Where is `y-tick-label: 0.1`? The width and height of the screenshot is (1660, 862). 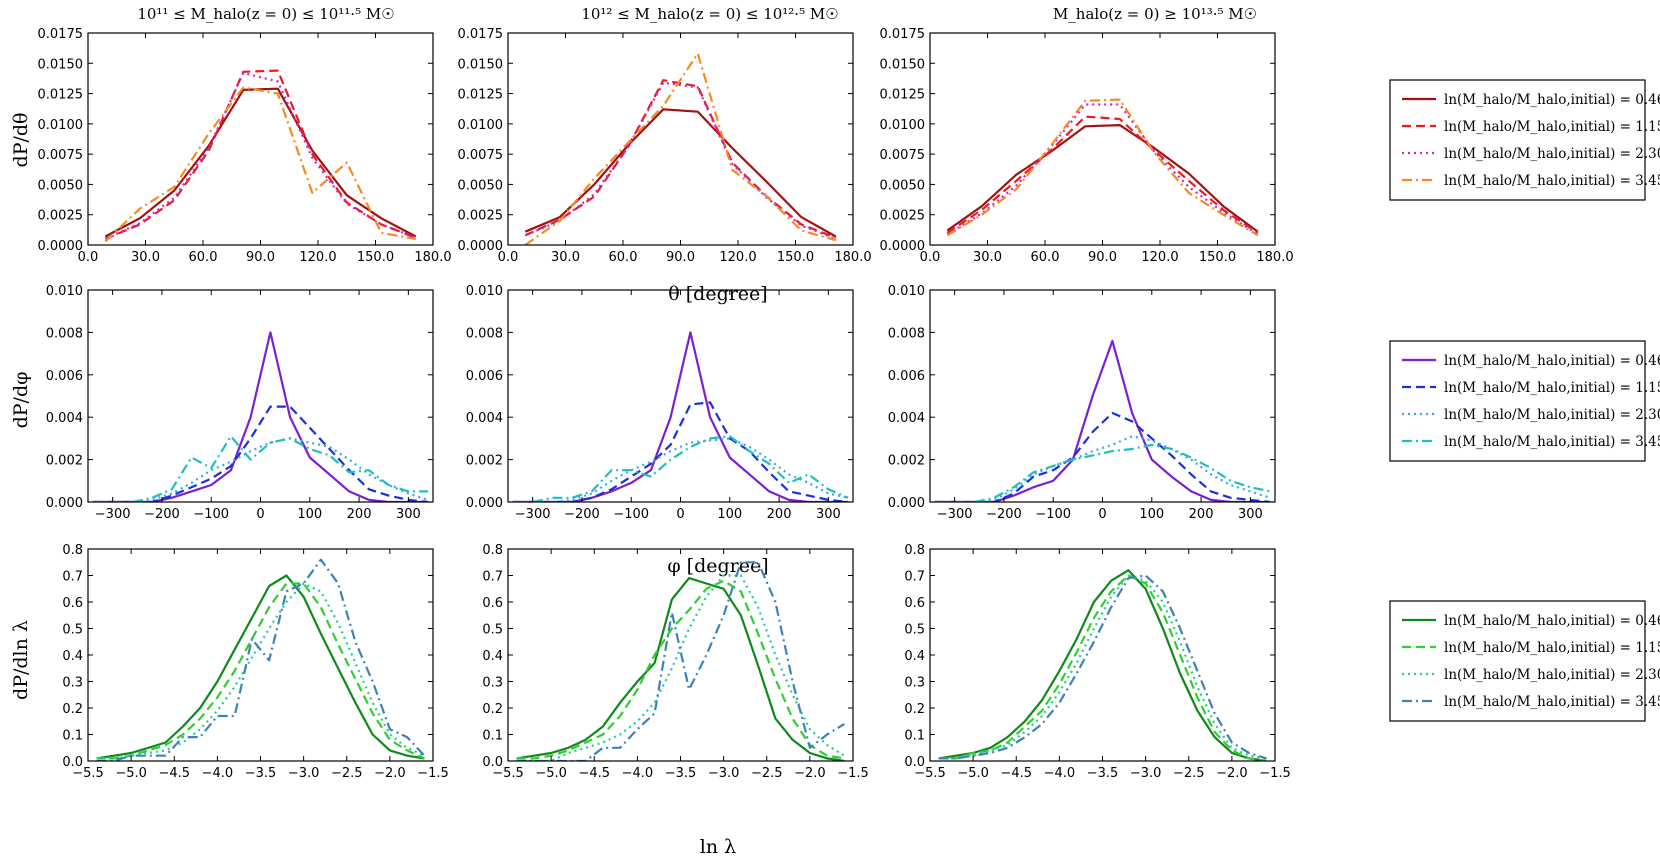 y-tick-label: 0.1 is located at coordinates (914, 736).